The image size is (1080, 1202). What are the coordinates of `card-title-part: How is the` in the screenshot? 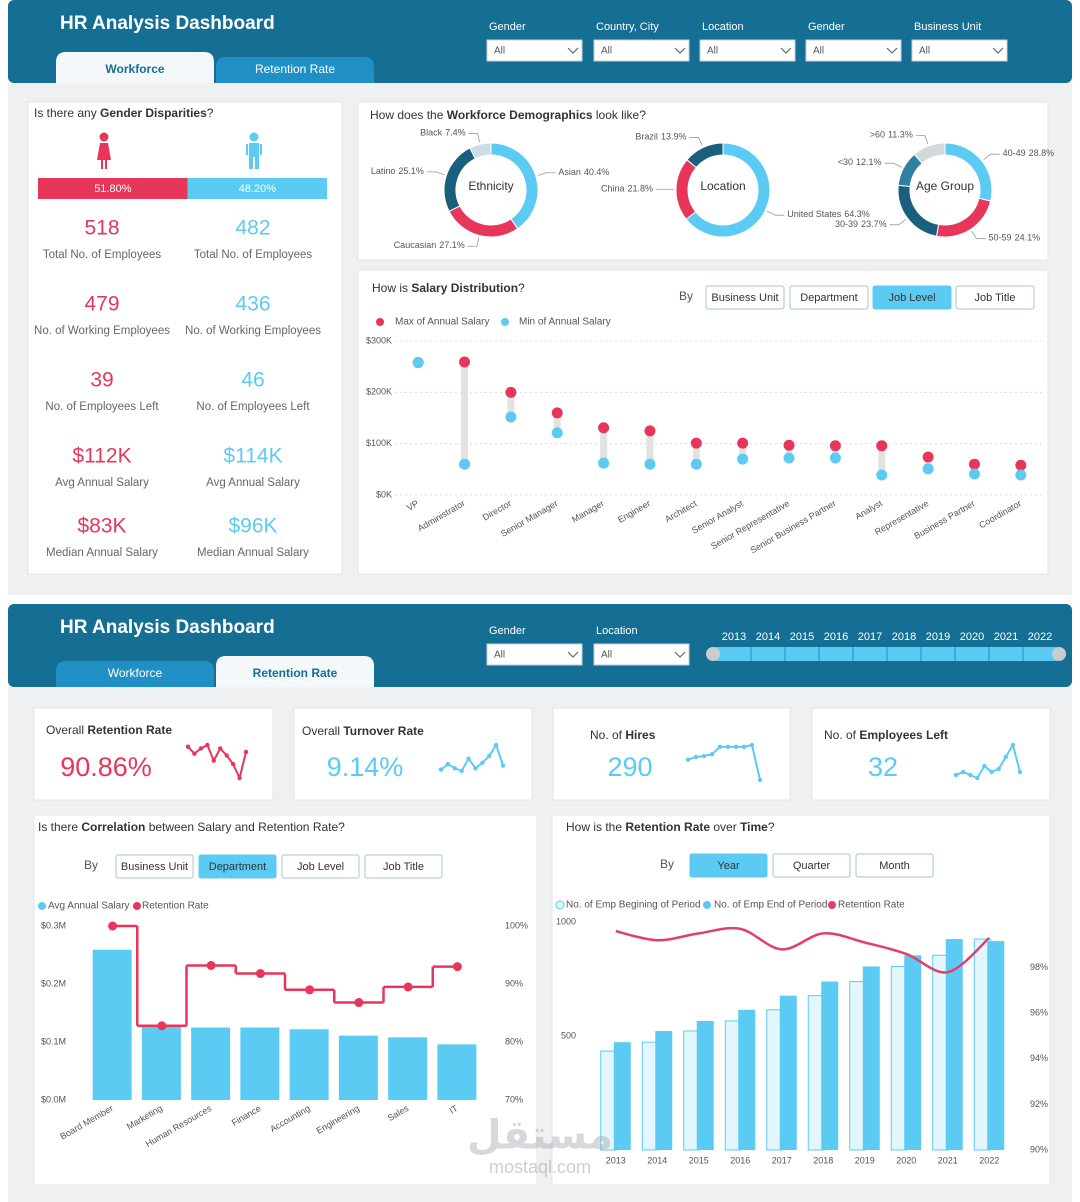 It's located at (595, 827).